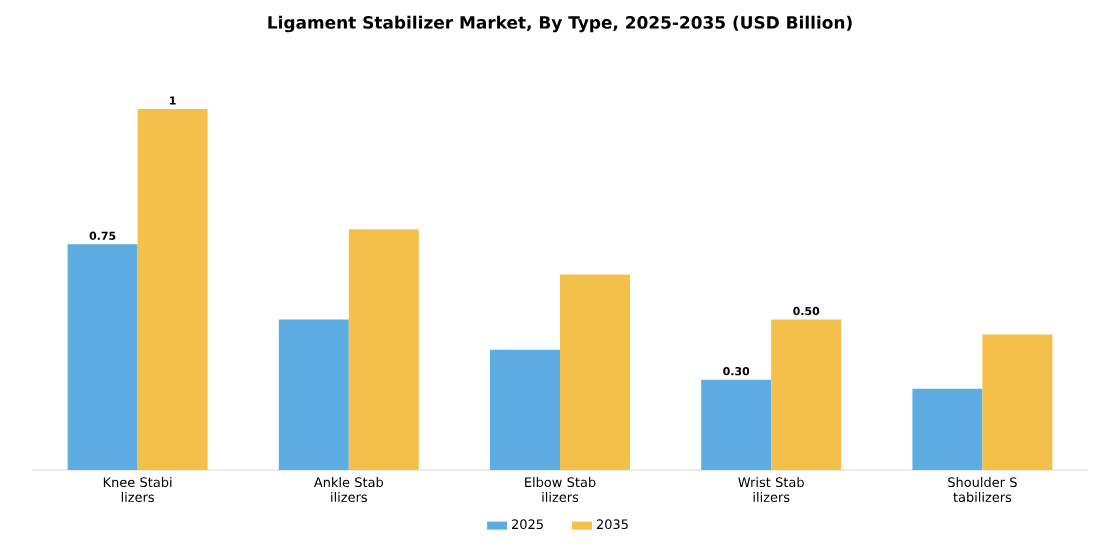 Image resolution: width=1120 pixels, height=560 pixels. I want to click on chart-title: Ligament Stabilizer Market, By Type, 2025-2035 (USD Billion), so click(560, 24).